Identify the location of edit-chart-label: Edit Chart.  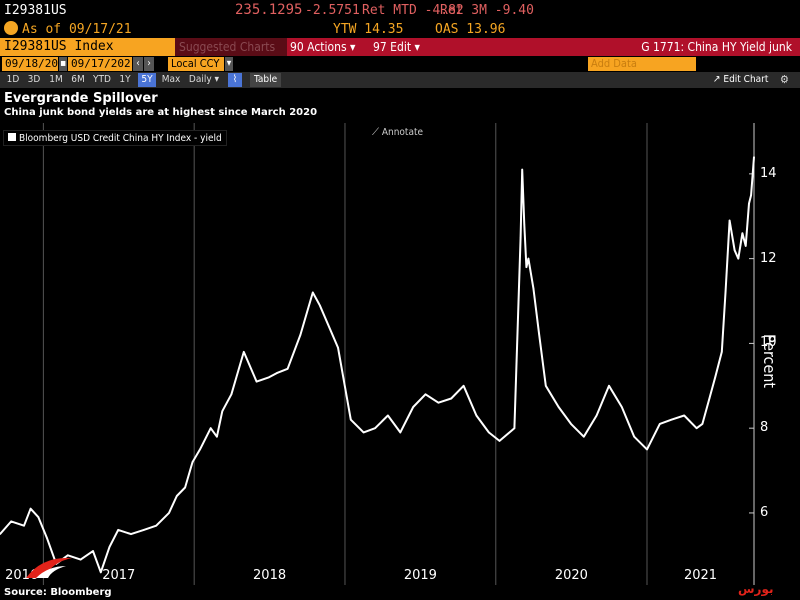
(746, 79).